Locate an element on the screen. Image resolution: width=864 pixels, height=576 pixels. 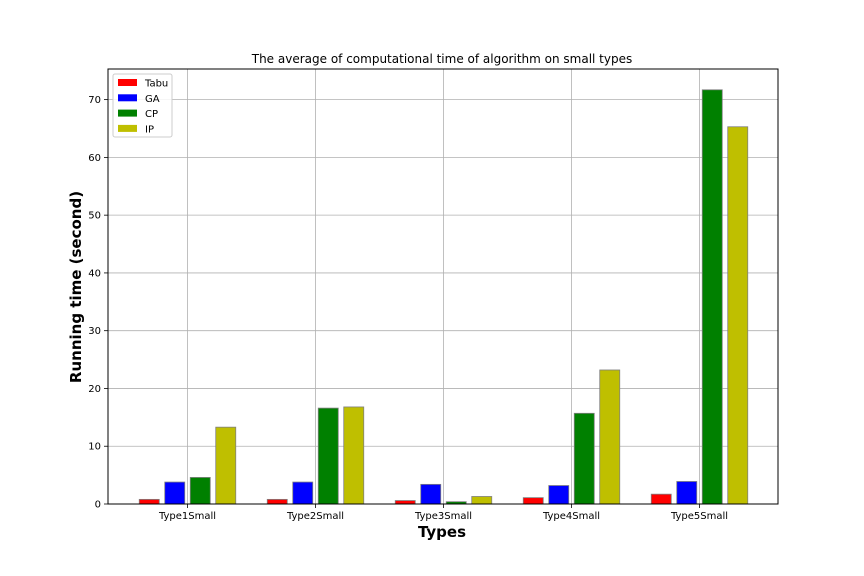
y-tick-label: 50 is located at coordinates (94, 216).